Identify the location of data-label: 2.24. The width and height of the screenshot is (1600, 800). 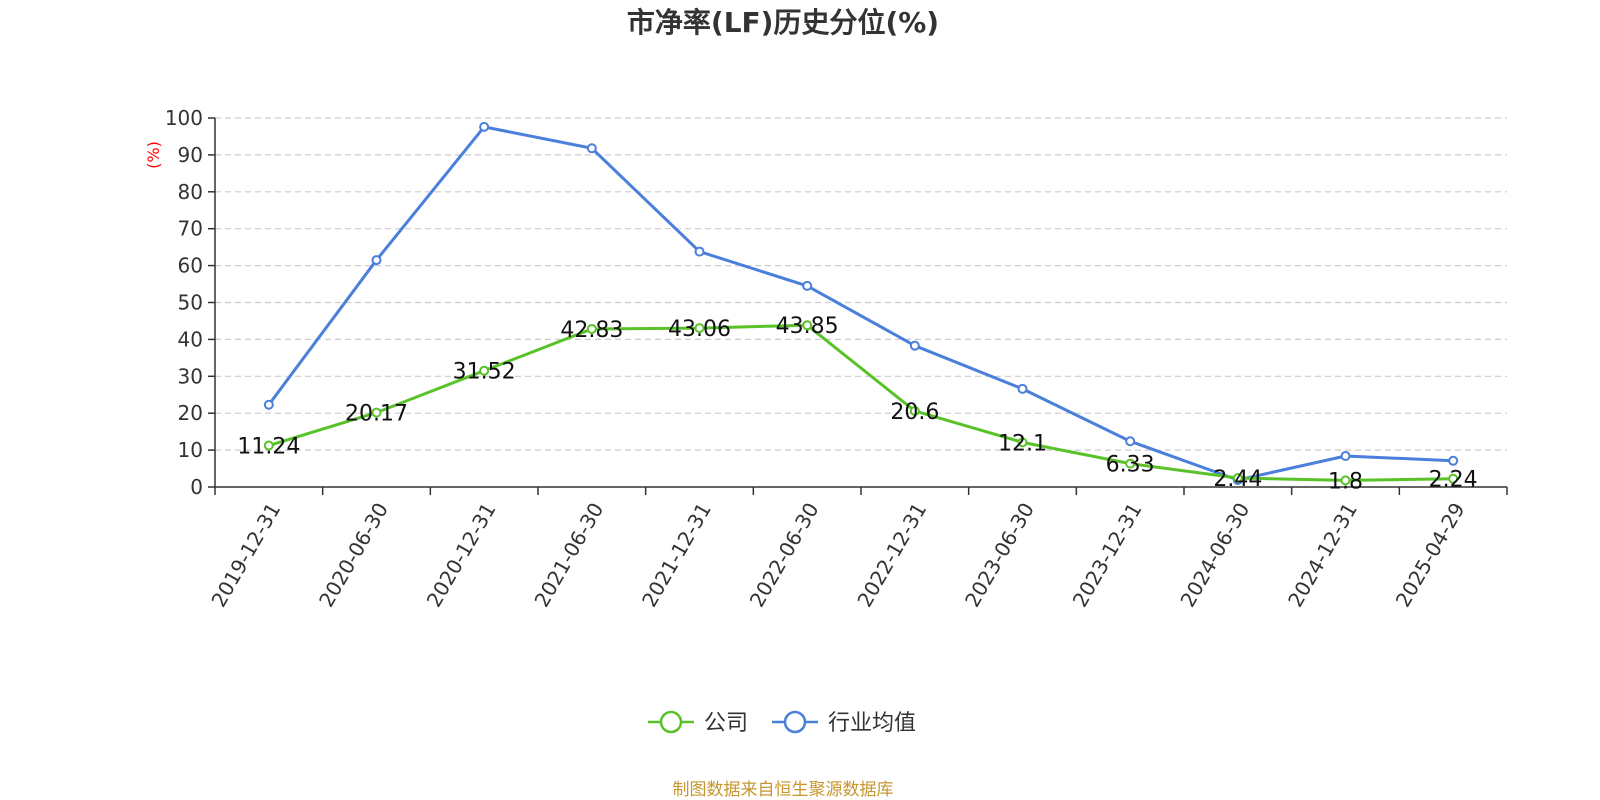
(1453, 480).